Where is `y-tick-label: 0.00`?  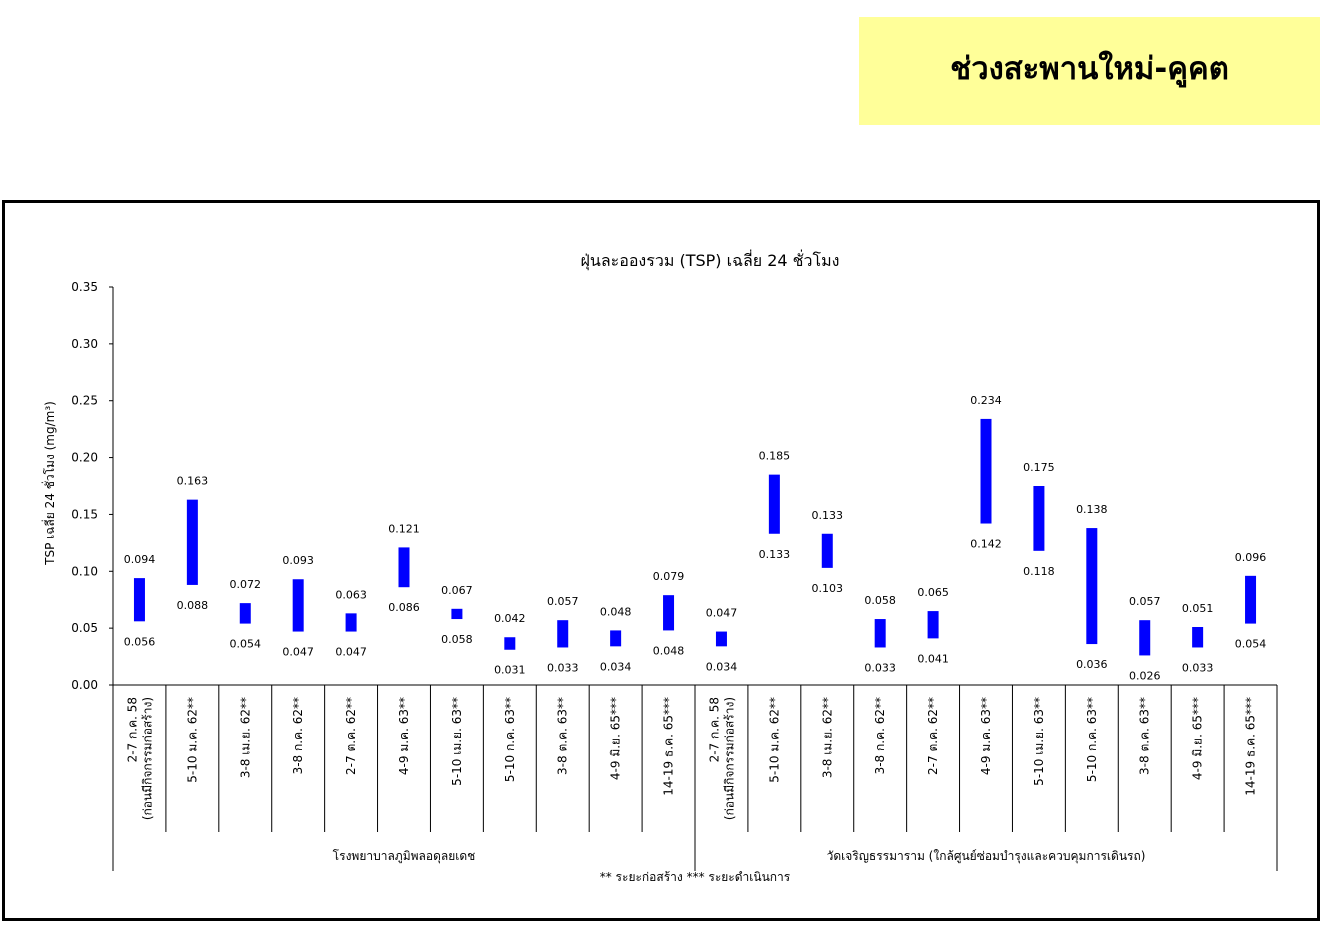 y-tick-label: 0.00 is located at coordinates (84, 685).